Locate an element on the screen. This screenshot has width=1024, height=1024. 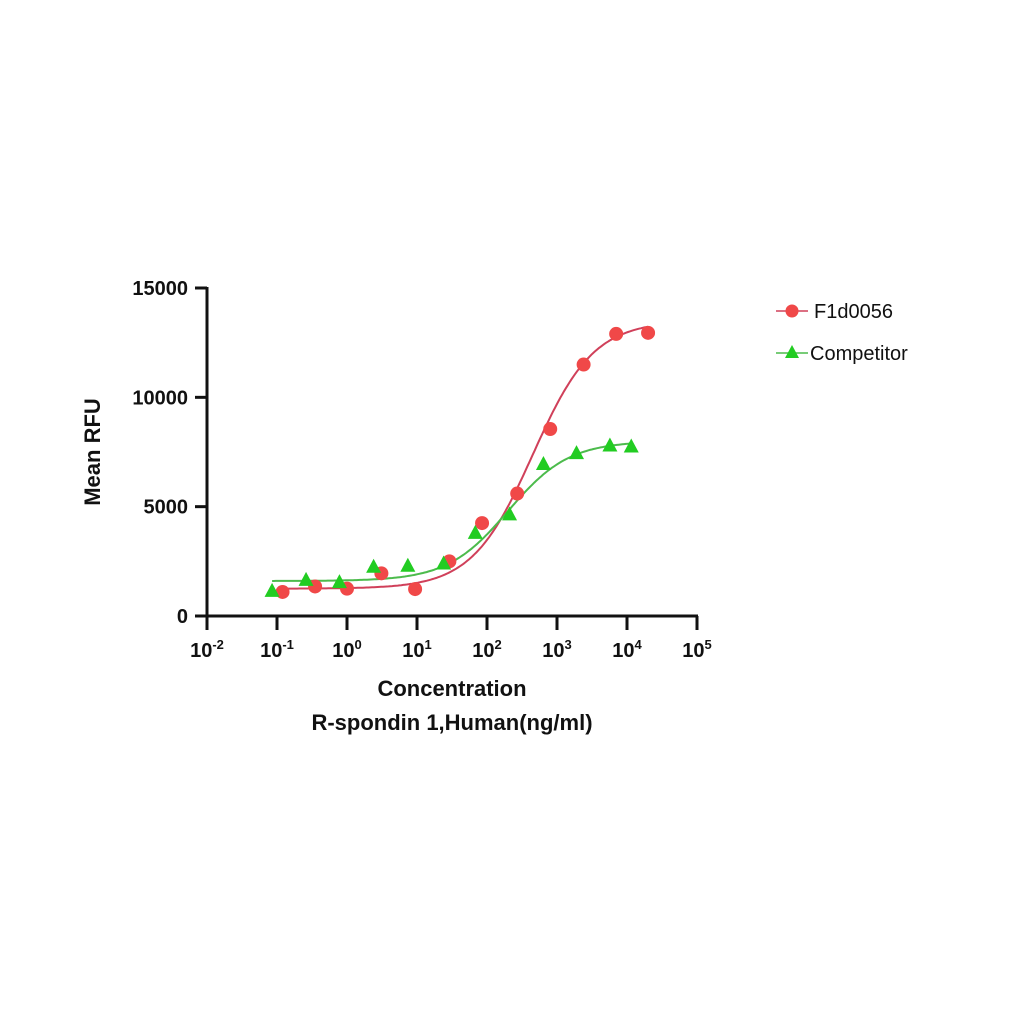
fit-curve-f1d0056 is located at coordinates (465, 457).